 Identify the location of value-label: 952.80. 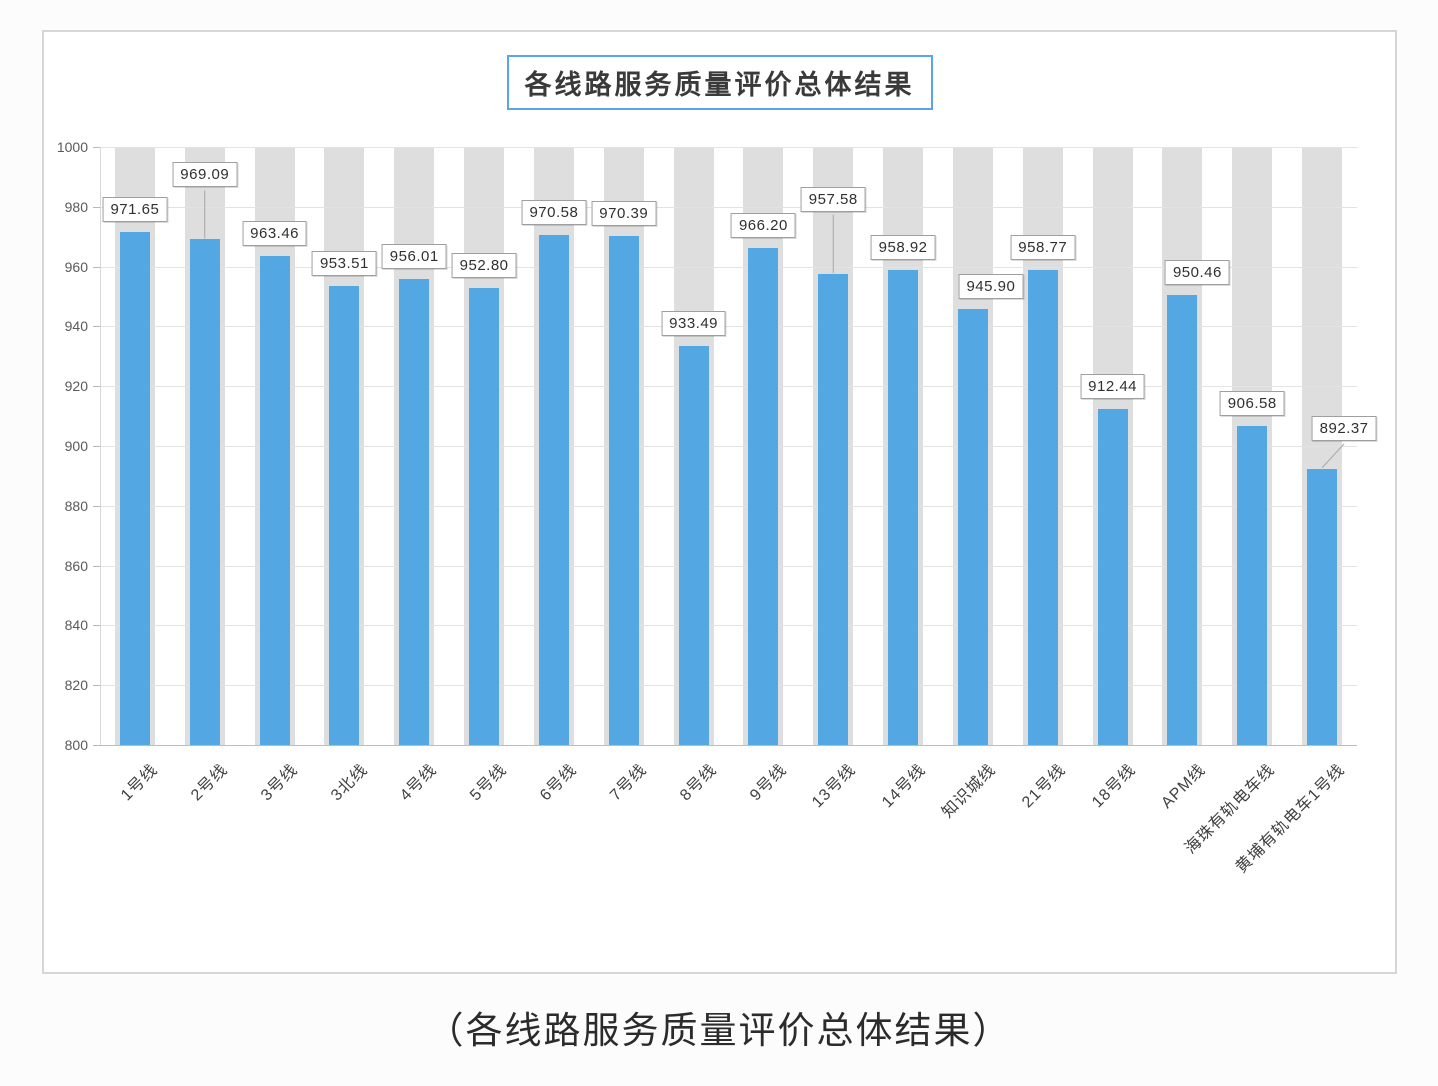
(484, 266).